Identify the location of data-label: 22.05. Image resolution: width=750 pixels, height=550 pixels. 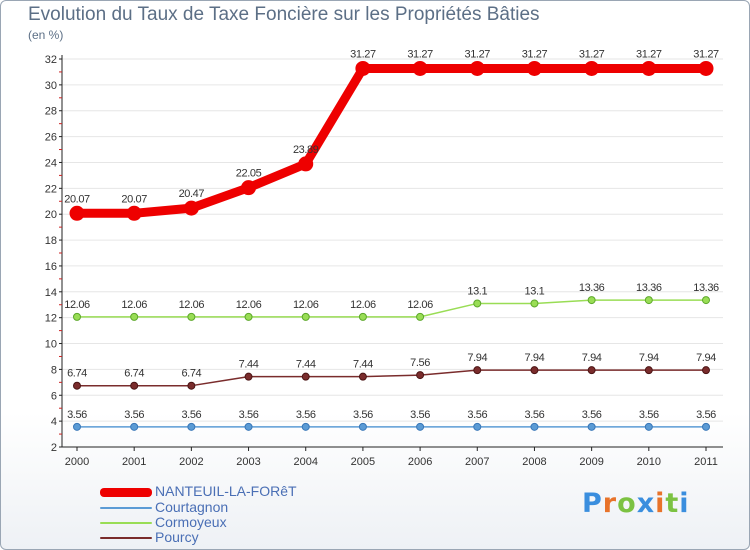
(249, 174).